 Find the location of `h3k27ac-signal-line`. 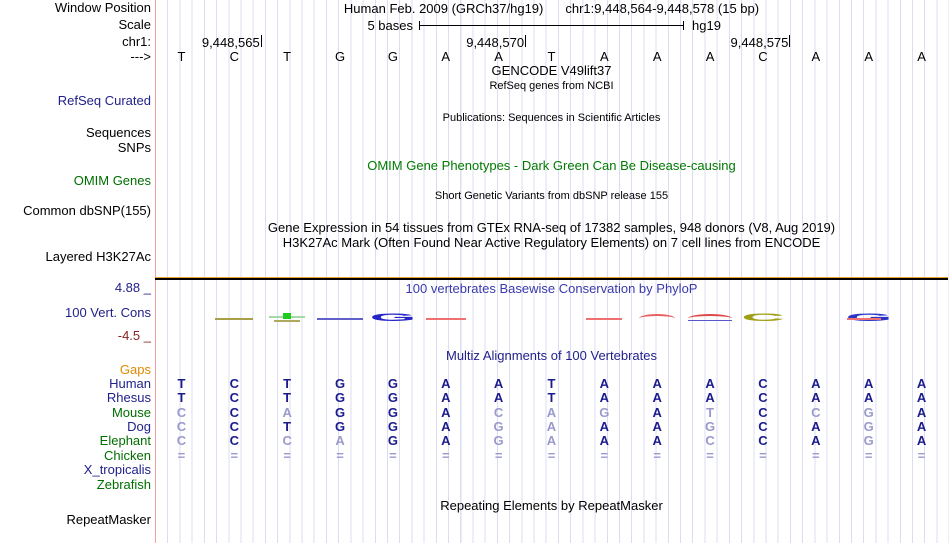

h3k27ac-signal-line is located at coordinates (551, 277).